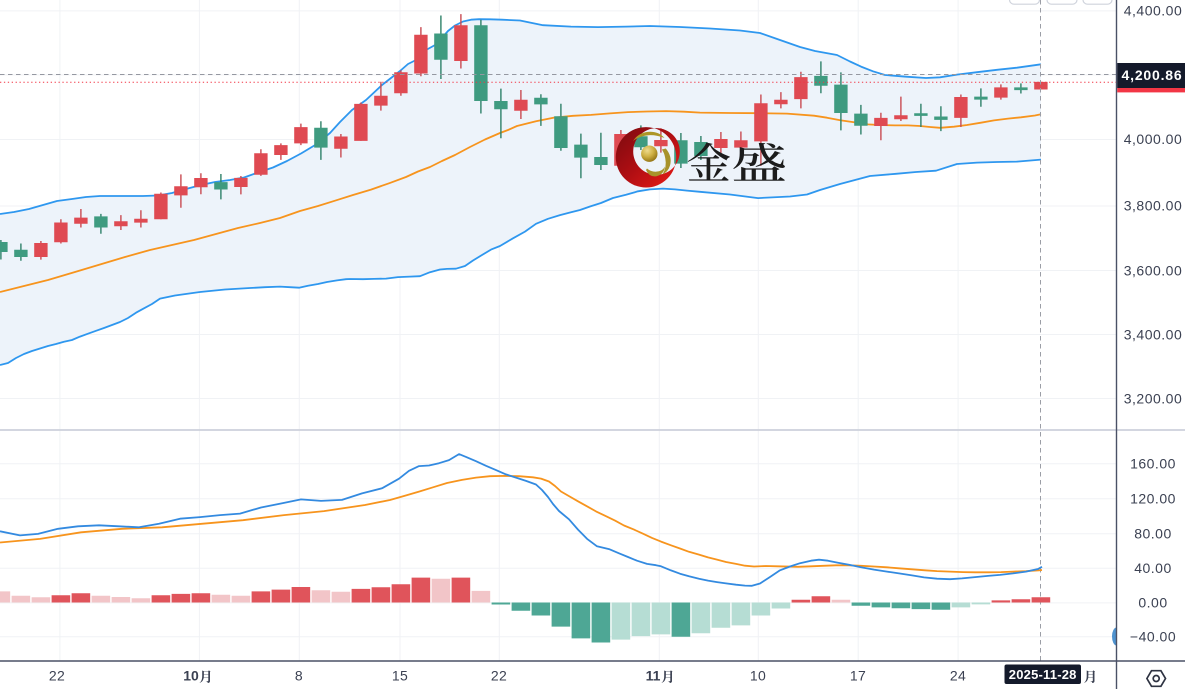 The image size is (1185, 689). Describe the element at coordinates (1152, 75) in the screenshot. I see `svg-text: 4,200.86` at that location.